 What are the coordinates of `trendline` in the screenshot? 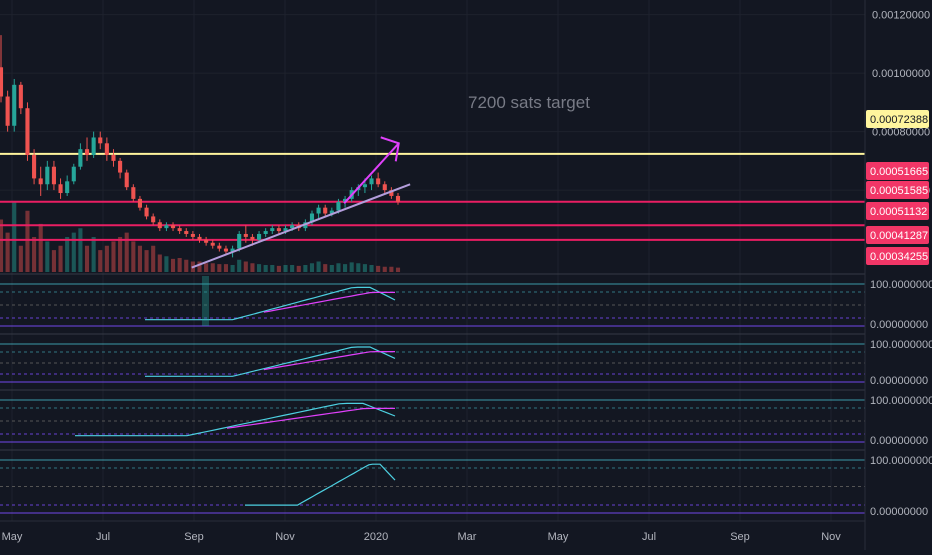 It's located at (301, 226).